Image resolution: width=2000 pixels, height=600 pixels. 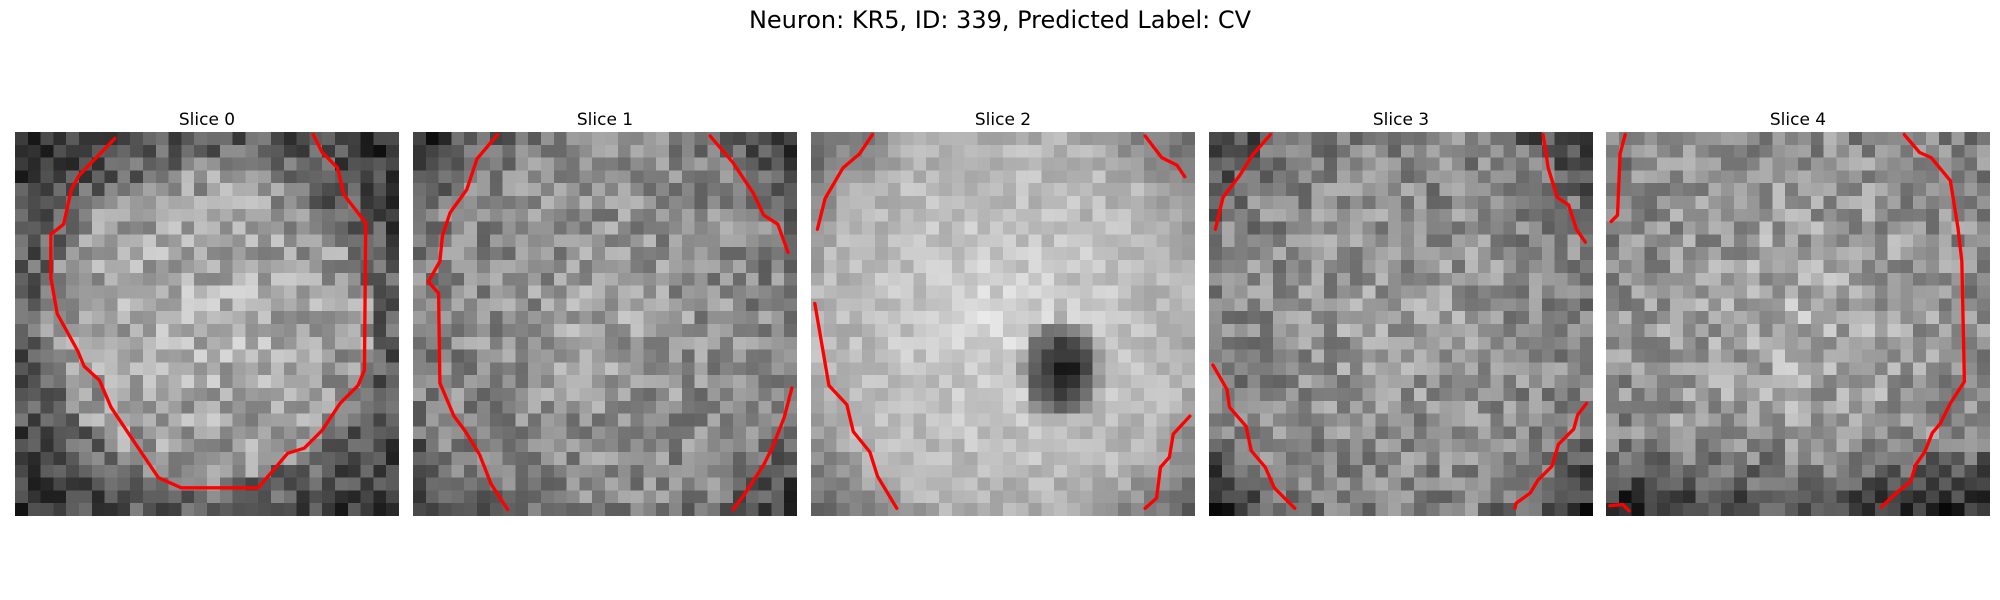 I want to click on slice-panel-1: Slice 1, so click(x=605, y=312).